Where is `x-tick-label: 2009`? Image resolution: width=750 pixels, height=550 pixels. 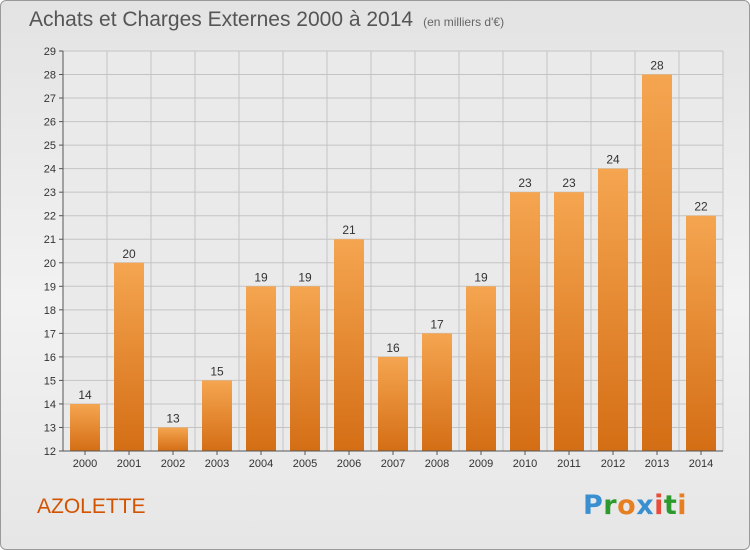 x-tick-label: 2009 is located at coordinates (481, 464).